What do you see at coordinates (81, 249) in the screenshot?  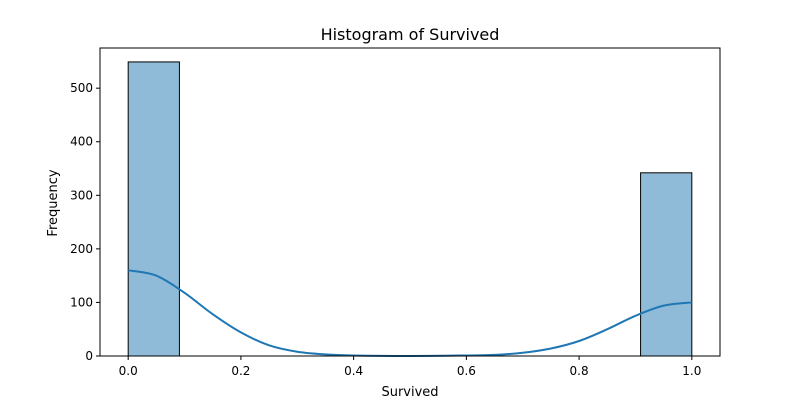 I see `y-tick-label: 200` at bounding box center [81, 249].